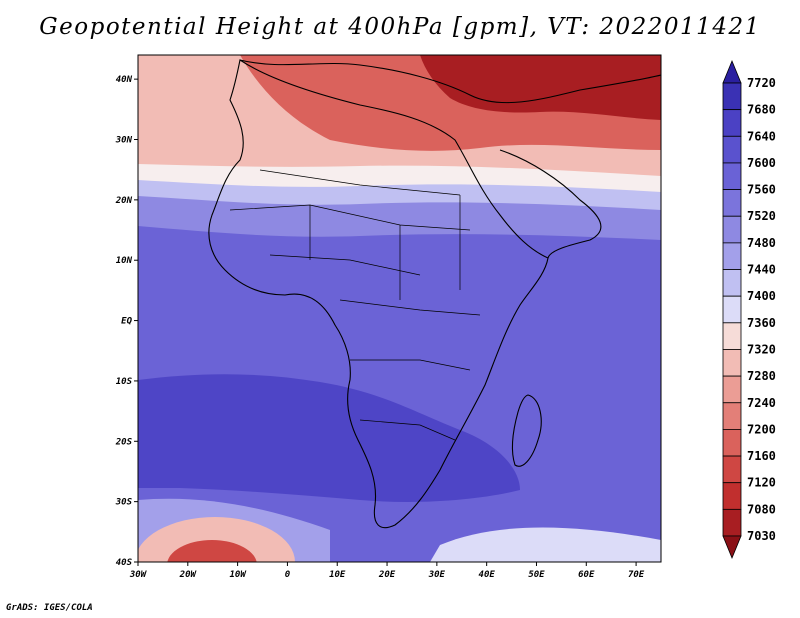 Image resolution: width=800 pixels, height=618 pixels. What do you see at coordinates (761, 190) in the screenshot?
I see `colorbar-level-label: 7560` at bounding box center [761, 190].